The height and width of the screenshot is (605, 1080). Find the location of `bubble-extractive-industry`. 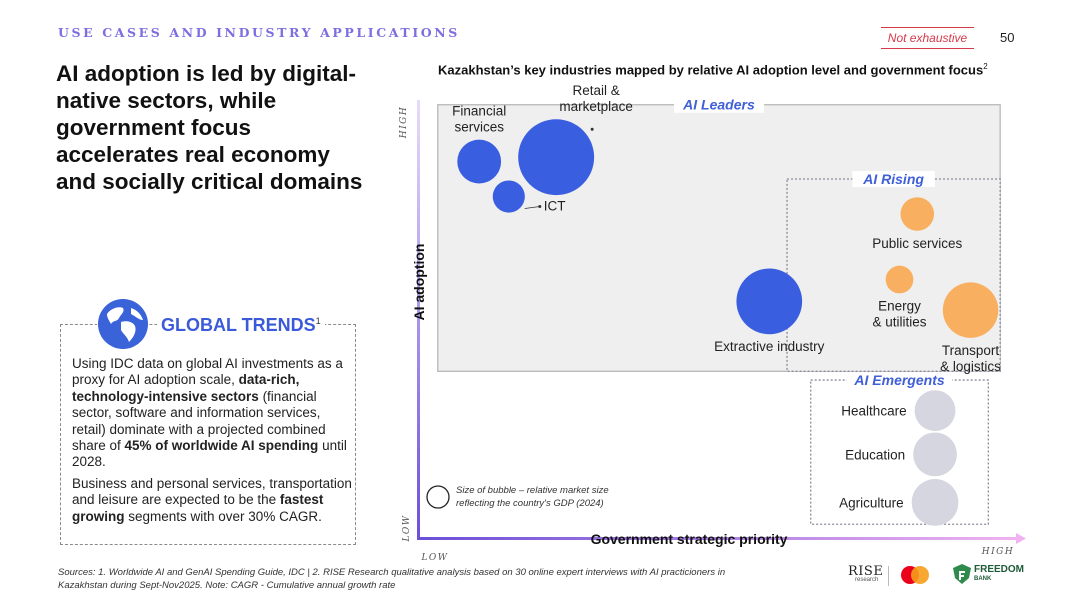

bubble-extractive-industry is located at coordinates (769, 301).